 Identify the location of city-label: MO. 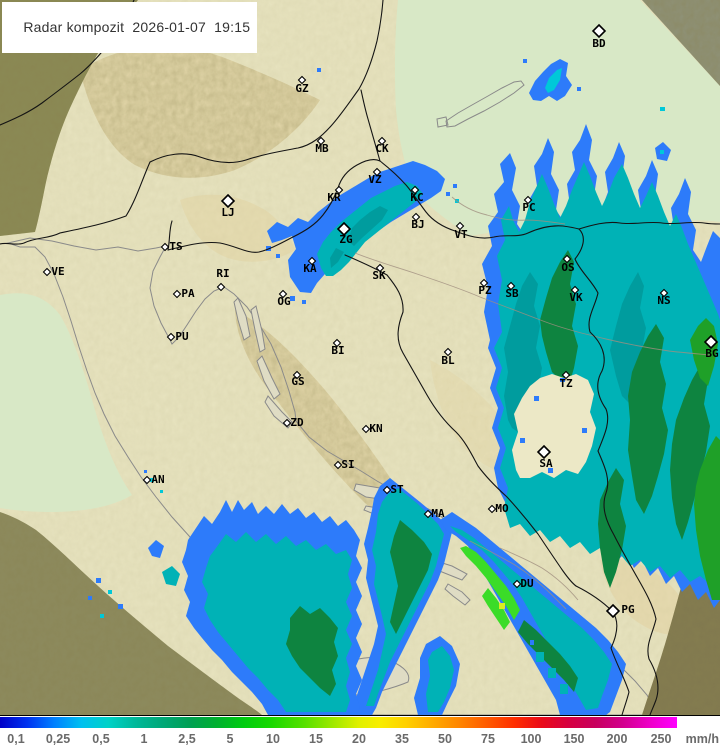
(502, 508).